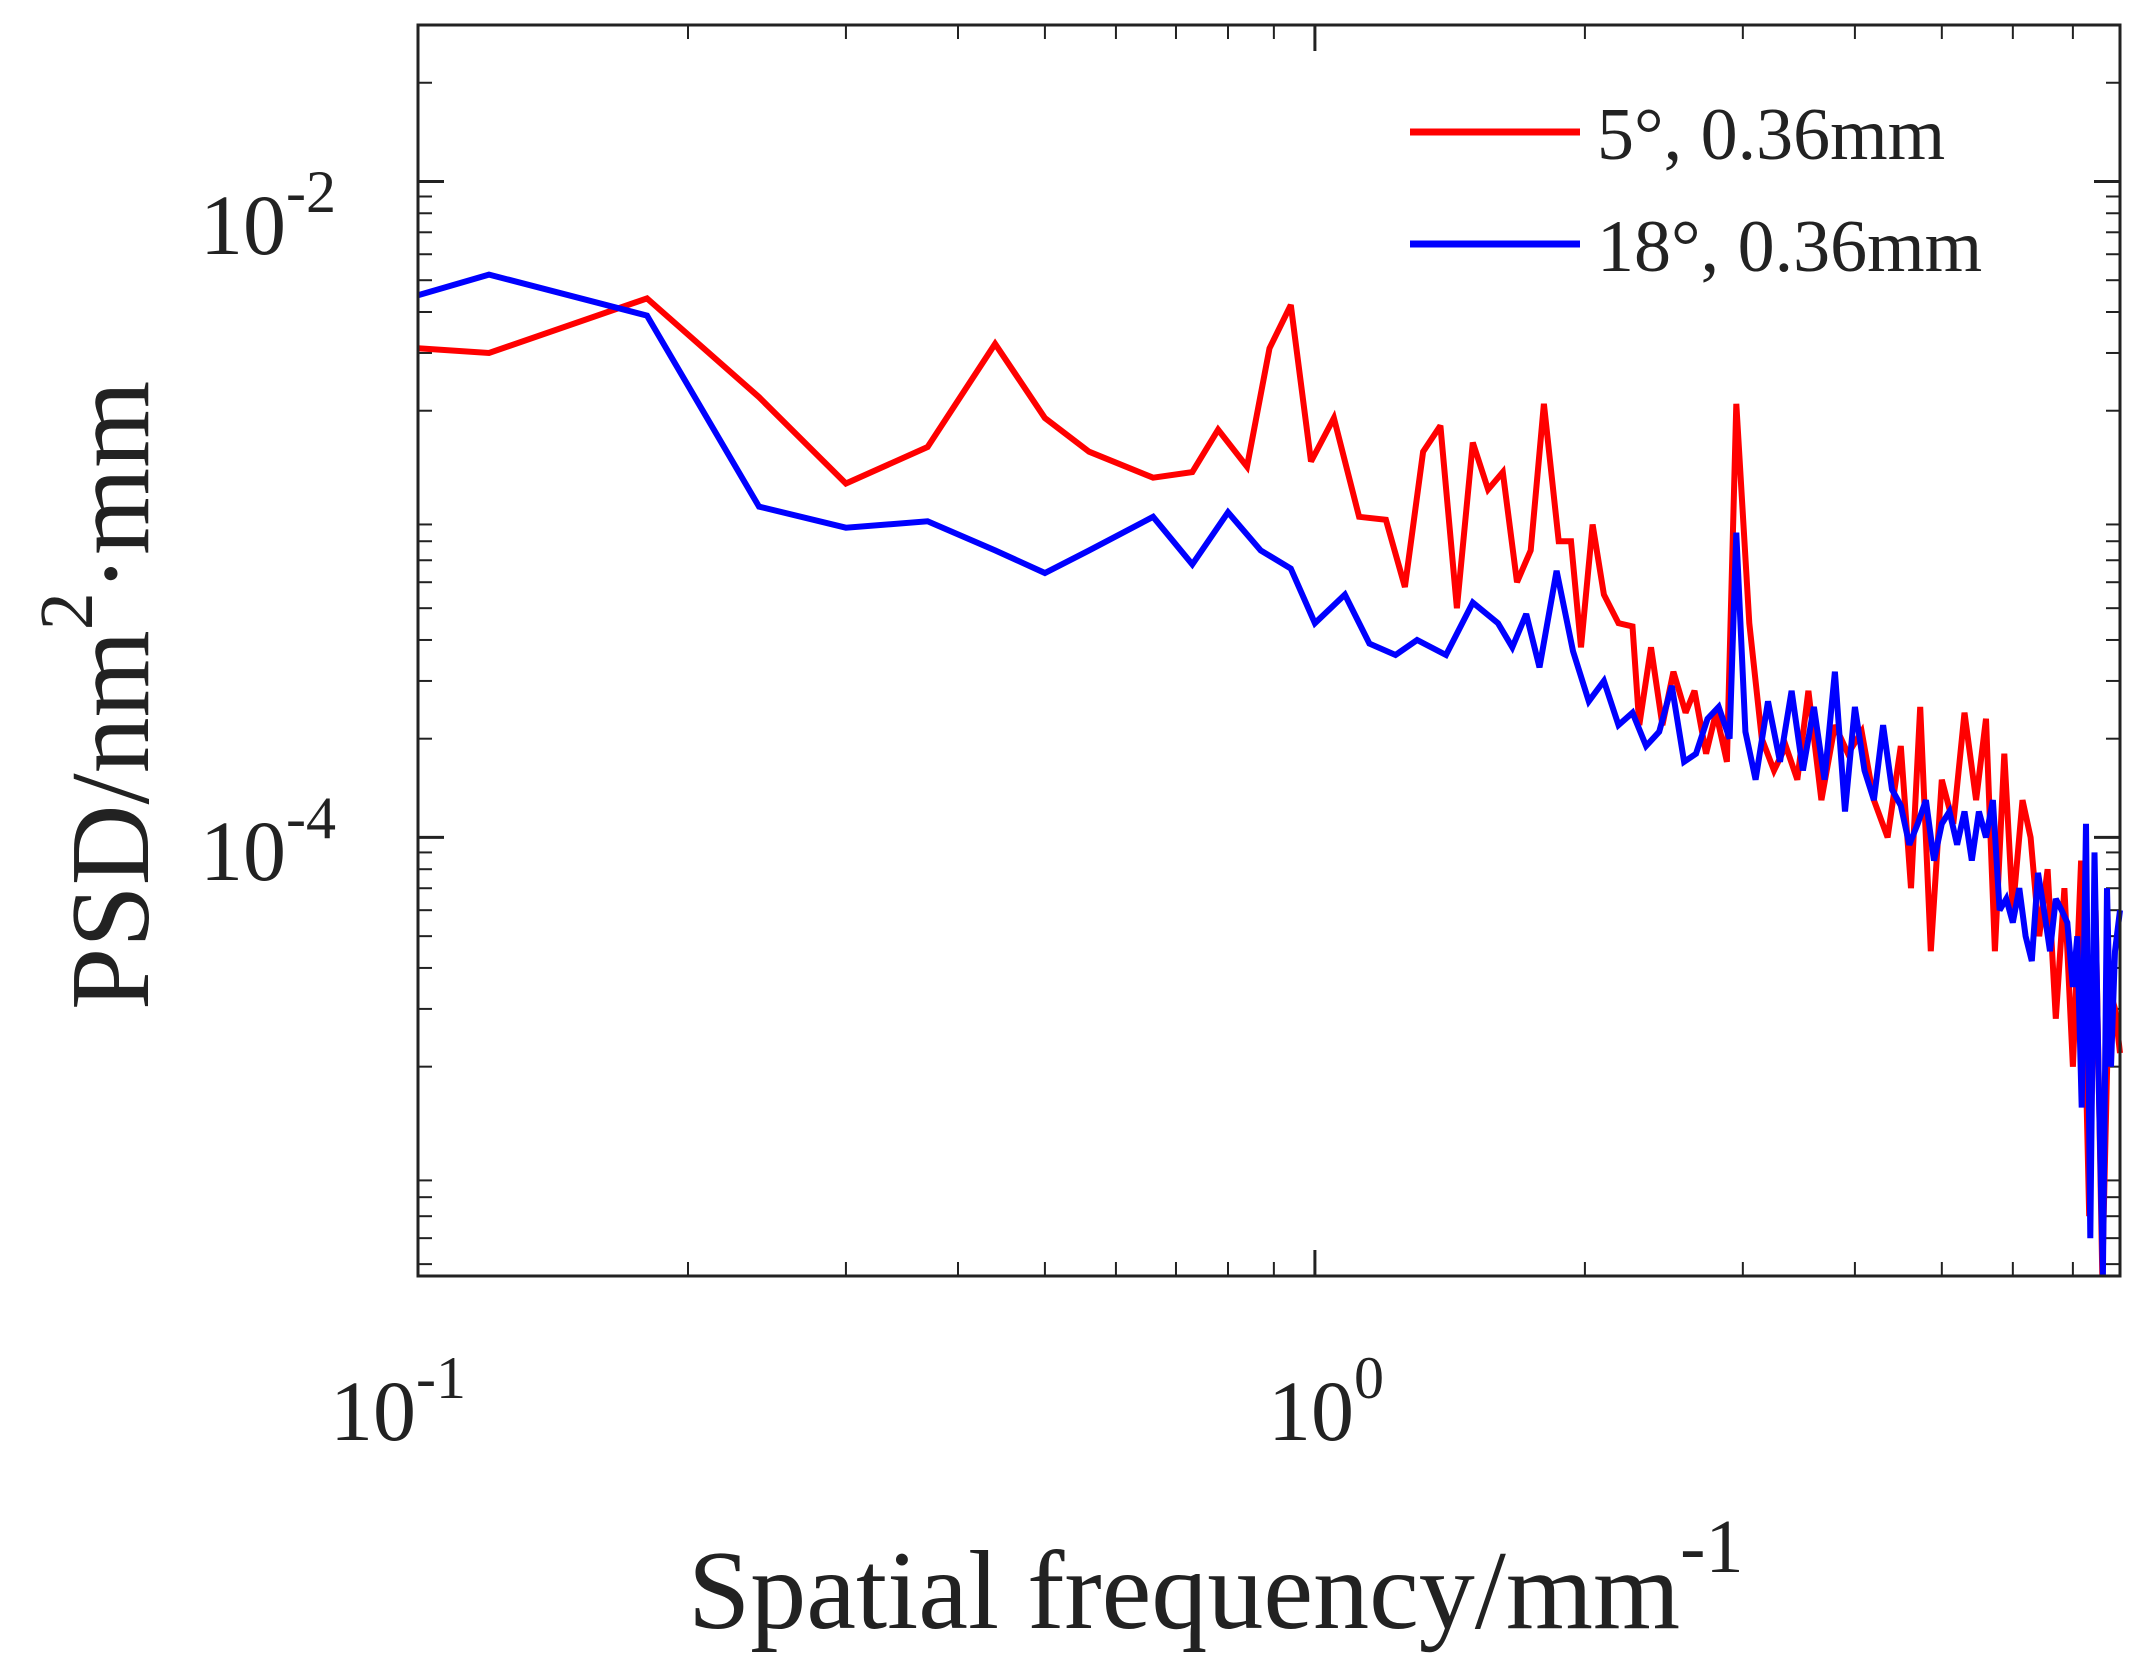 The image size is (2144, 1664). I want to click on y-axis-label-sup: 2, so click(67, 611).